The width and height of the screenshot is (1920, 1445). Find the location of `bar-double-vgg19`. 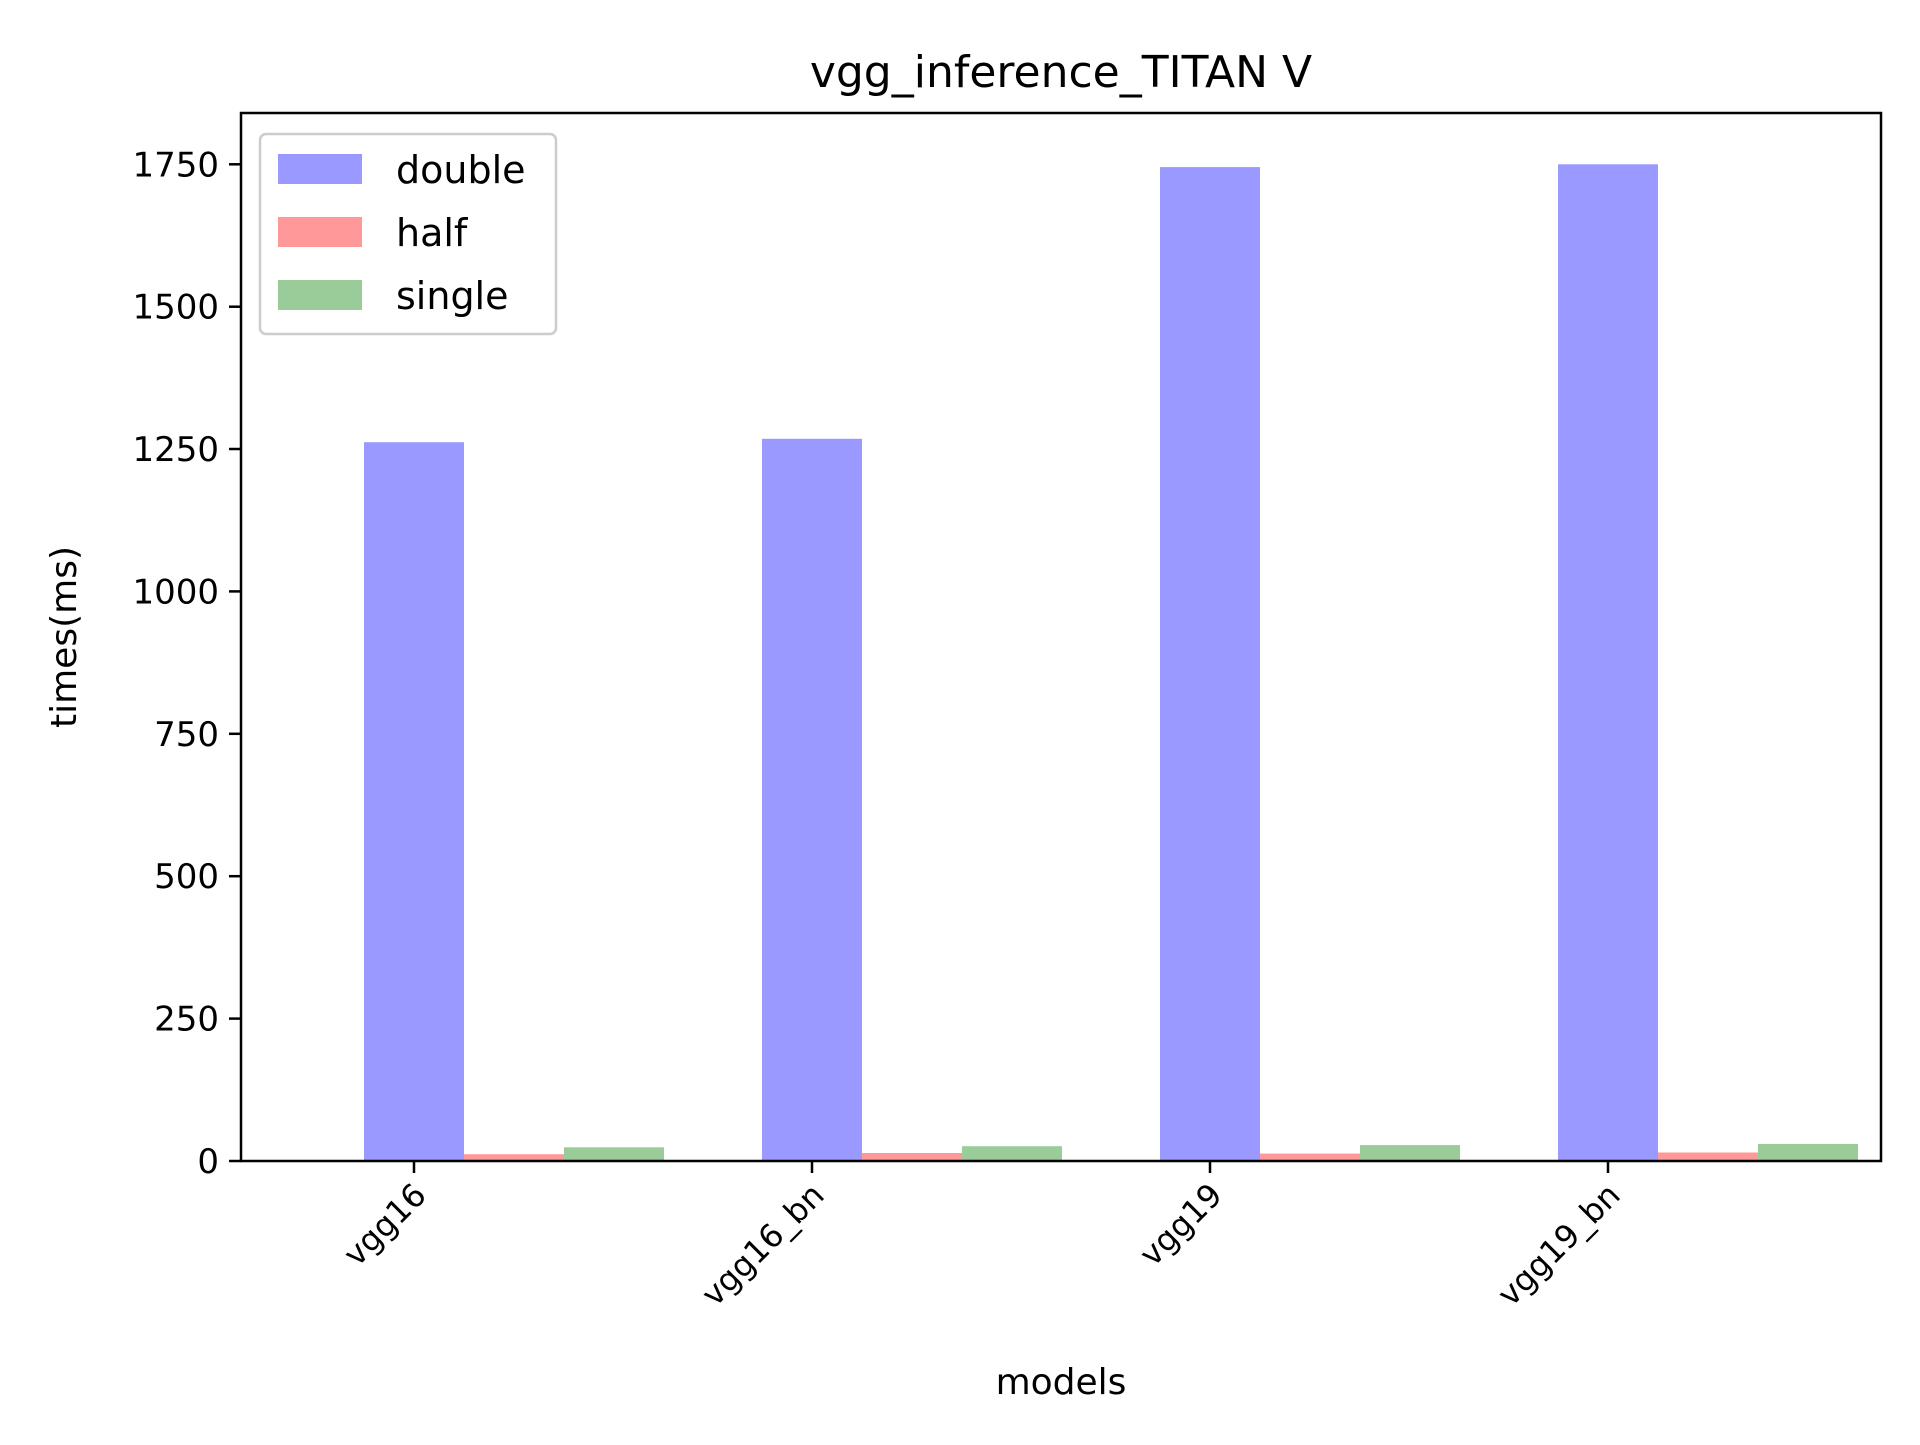

bar-double-vgg19 is located at coordinates (1210, 664).